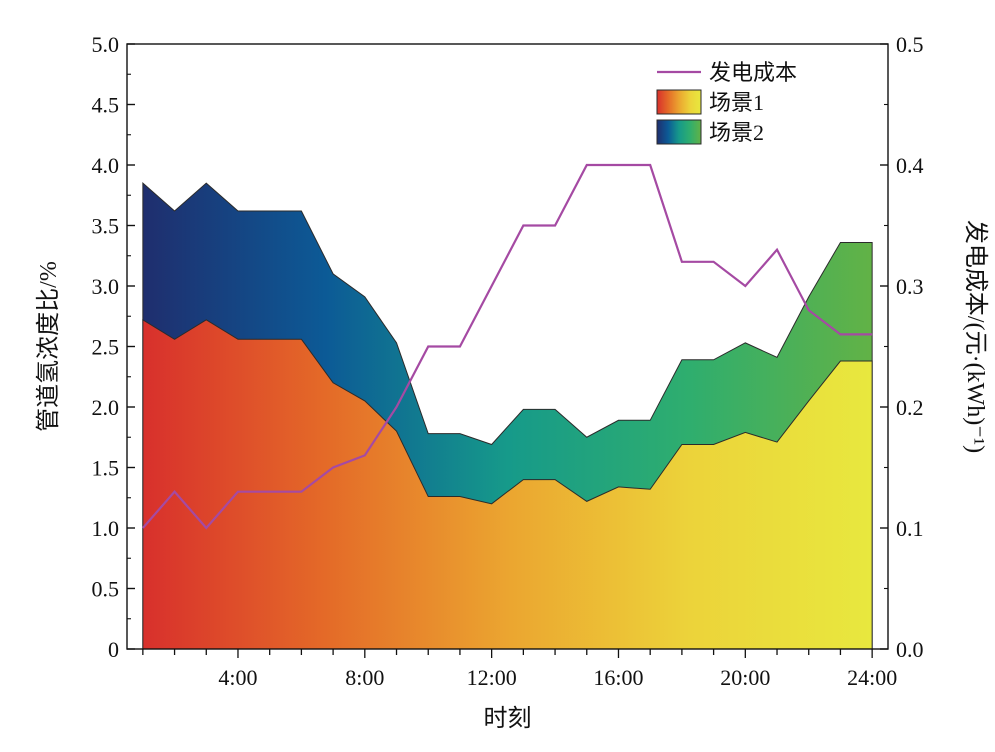 This screenshot has width=995, height=752. Describe the element at coordinates (113, 649) in the screenshot. I see `y-tick-label: 0` at that location.